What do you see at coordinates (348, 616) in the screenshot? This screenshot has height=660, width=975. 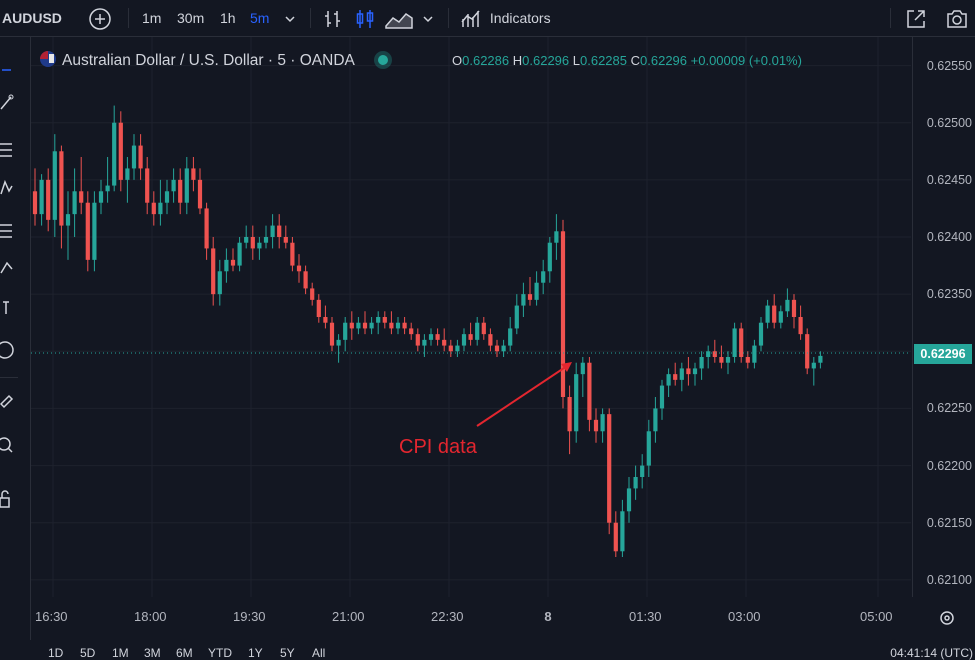 I see `time-tick-label: 21:00` at bounding box center [348, 616].